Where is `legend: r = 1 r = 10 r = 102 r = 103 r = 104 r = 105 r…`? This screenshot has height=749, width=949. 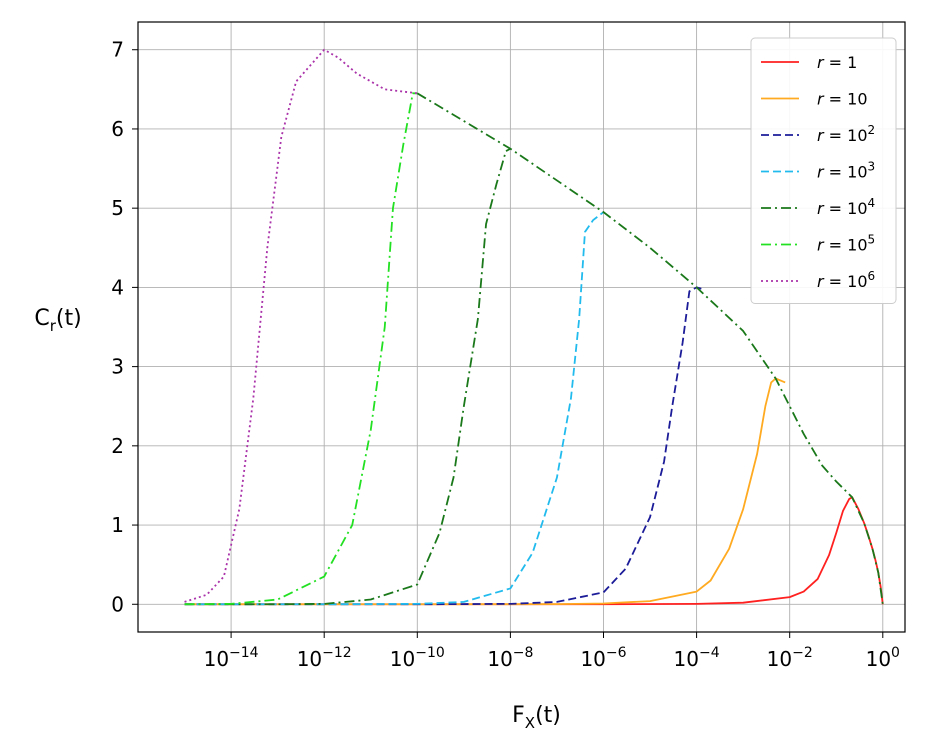
legend: r = 1 r = 10 r = 102 r = 103 r = 104 r = 105 r… is located at coordinates (823, 170).